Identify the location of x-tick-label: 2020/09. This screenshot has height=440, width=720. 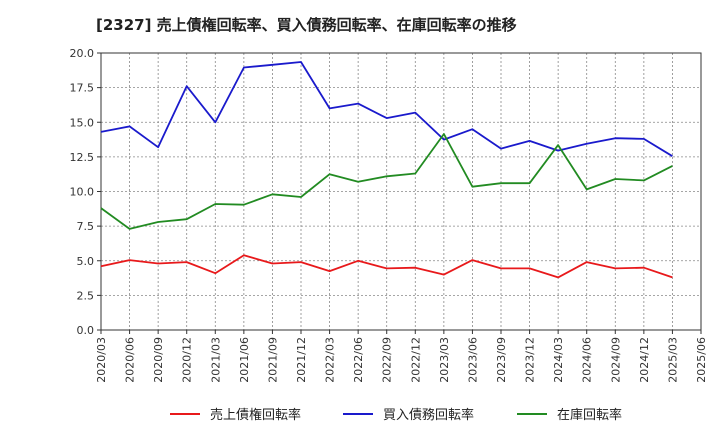
(158, 360).